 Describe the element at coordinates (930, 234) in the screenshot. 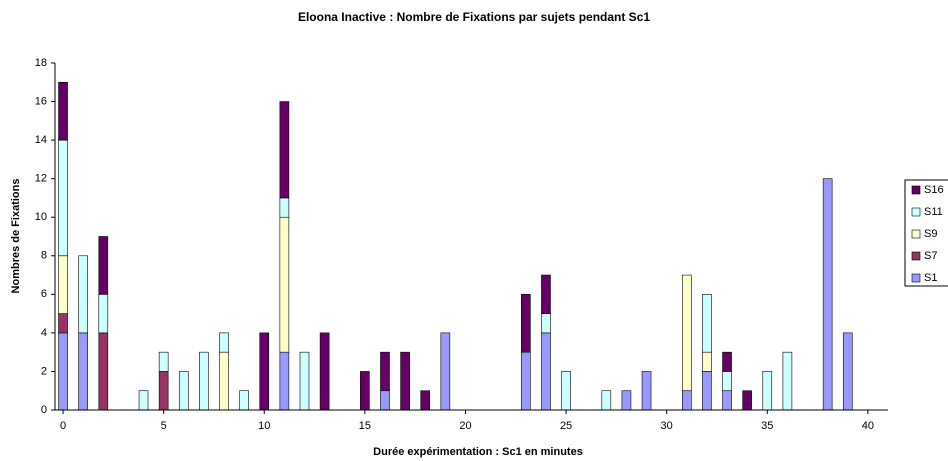

I see `legend-label: S9` at that location.